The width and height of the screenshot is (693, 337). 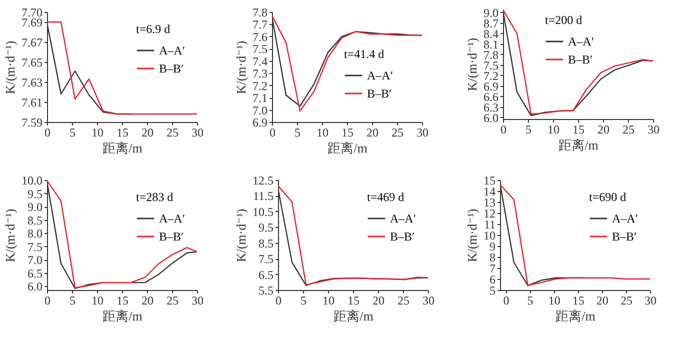 What do you see at coordinates (493, 279) in the screenshot?
I see `y-tick-label: 6` at bounding box center [493, 279].